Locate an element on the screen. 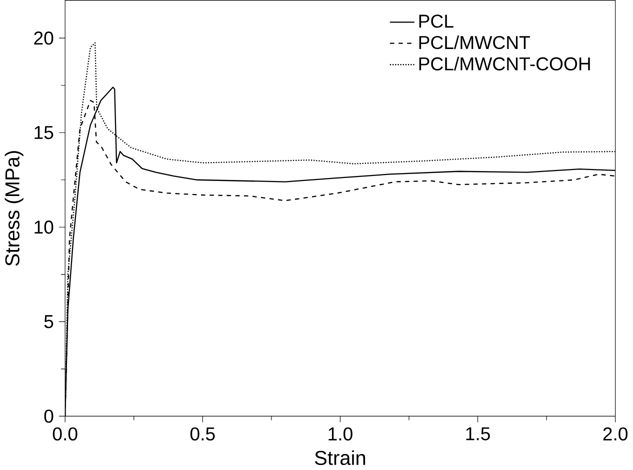 The image size is (633, 470). y-tick-label: 5 is located at coordinates (49, 321).